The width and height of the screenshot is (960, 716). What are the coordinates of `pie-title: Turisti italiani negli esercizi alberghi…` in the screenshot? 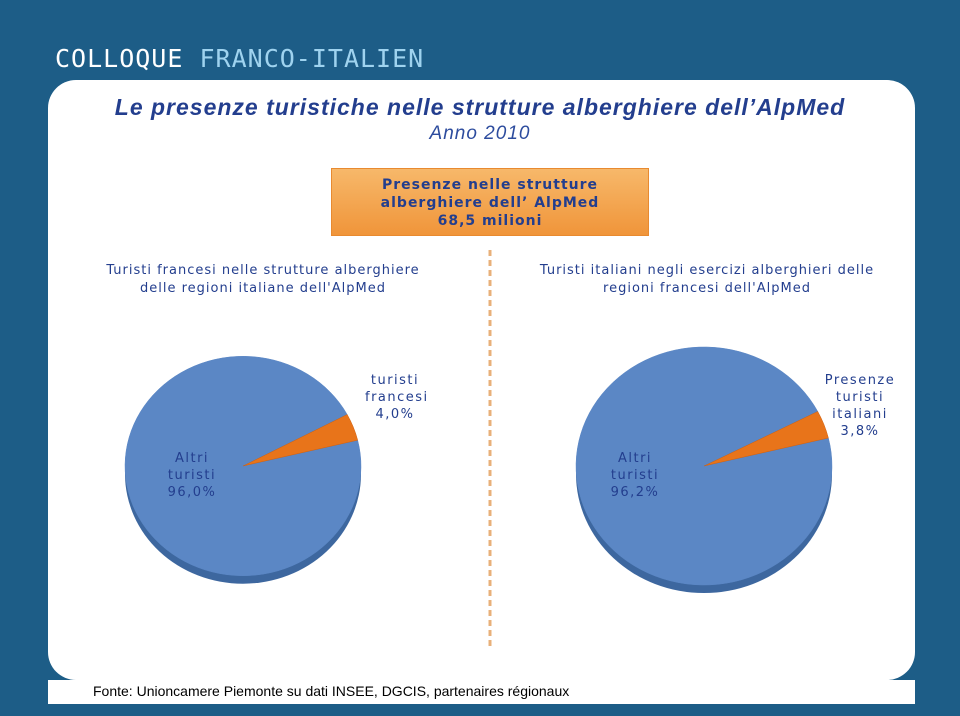 It's located at (707, 279).